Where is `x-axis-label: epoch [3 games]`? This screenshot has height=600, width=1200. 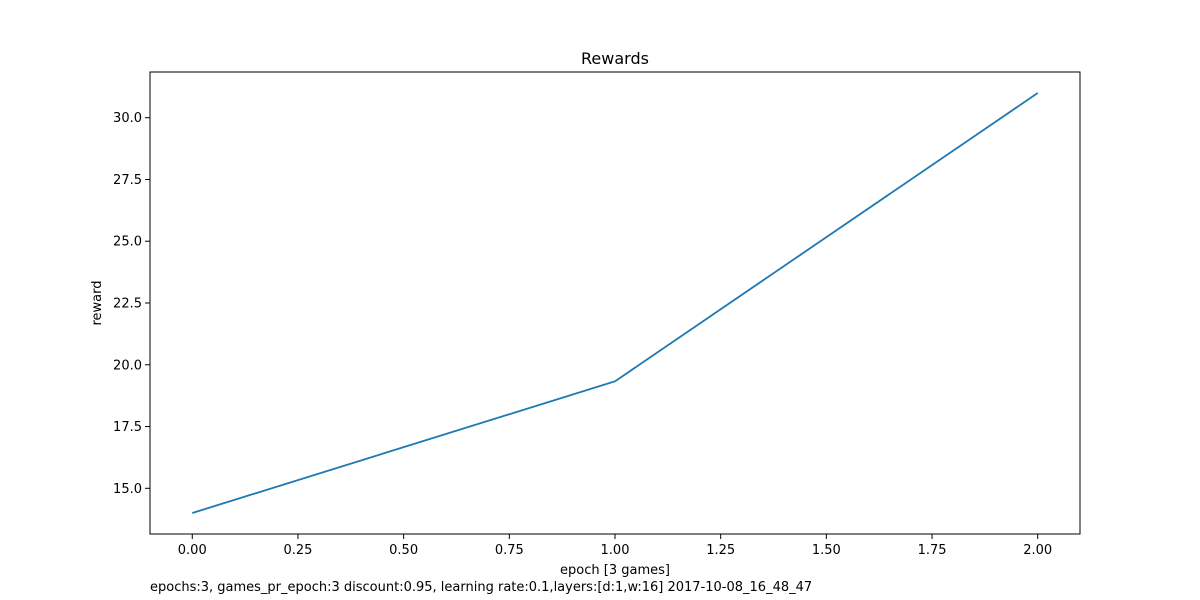 x-axis-label: epoch [3 games] is located at coordinates (615, 570).